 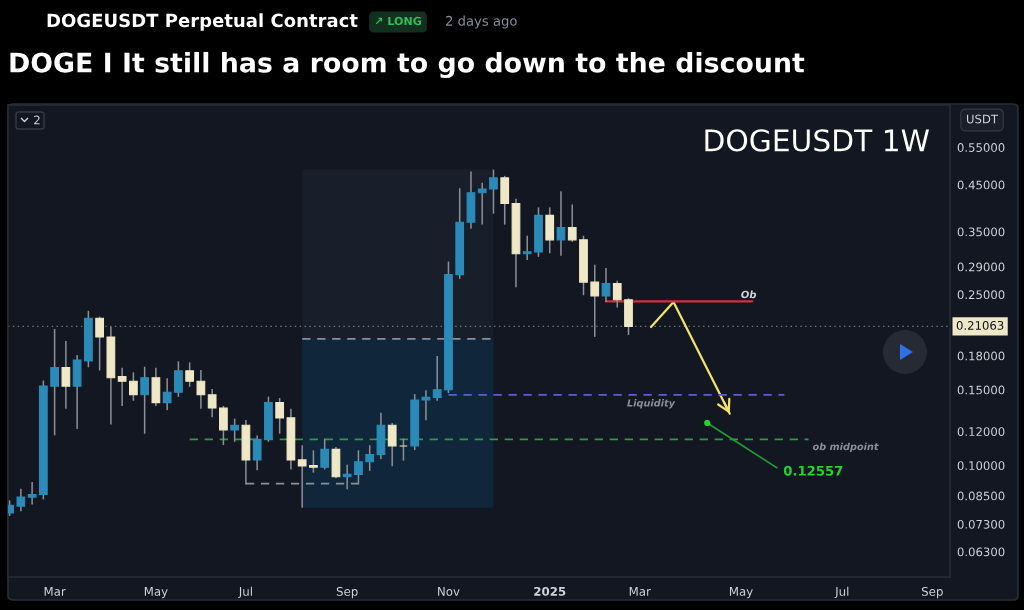 What do you see at coordinates (981, 356) in the screenshot?
I see `y-tick-label: 0.18000` at bounding box center [981, 356].